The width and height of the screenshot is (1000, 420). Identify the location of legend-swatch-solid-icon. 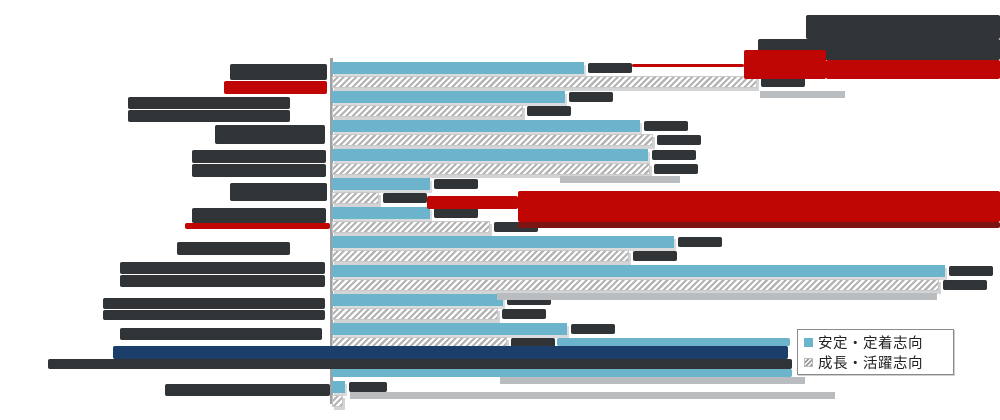
(808, 342).